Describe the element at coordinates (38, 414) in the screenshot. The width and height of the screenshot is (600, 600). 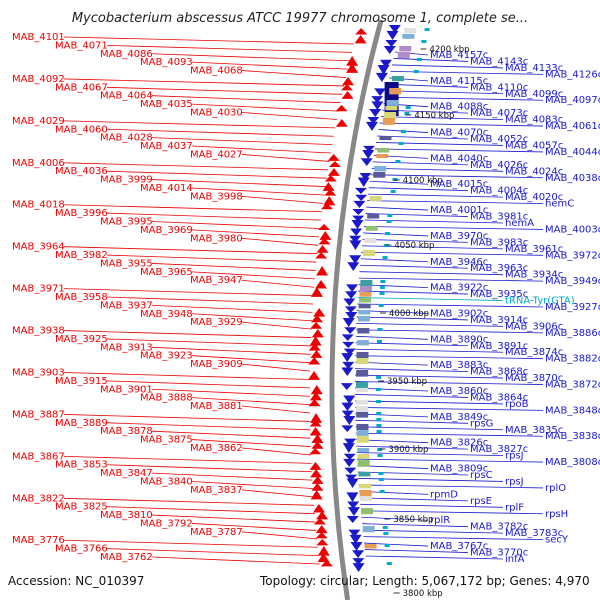
I see `gene-label-left: MAB_3887` at that location.